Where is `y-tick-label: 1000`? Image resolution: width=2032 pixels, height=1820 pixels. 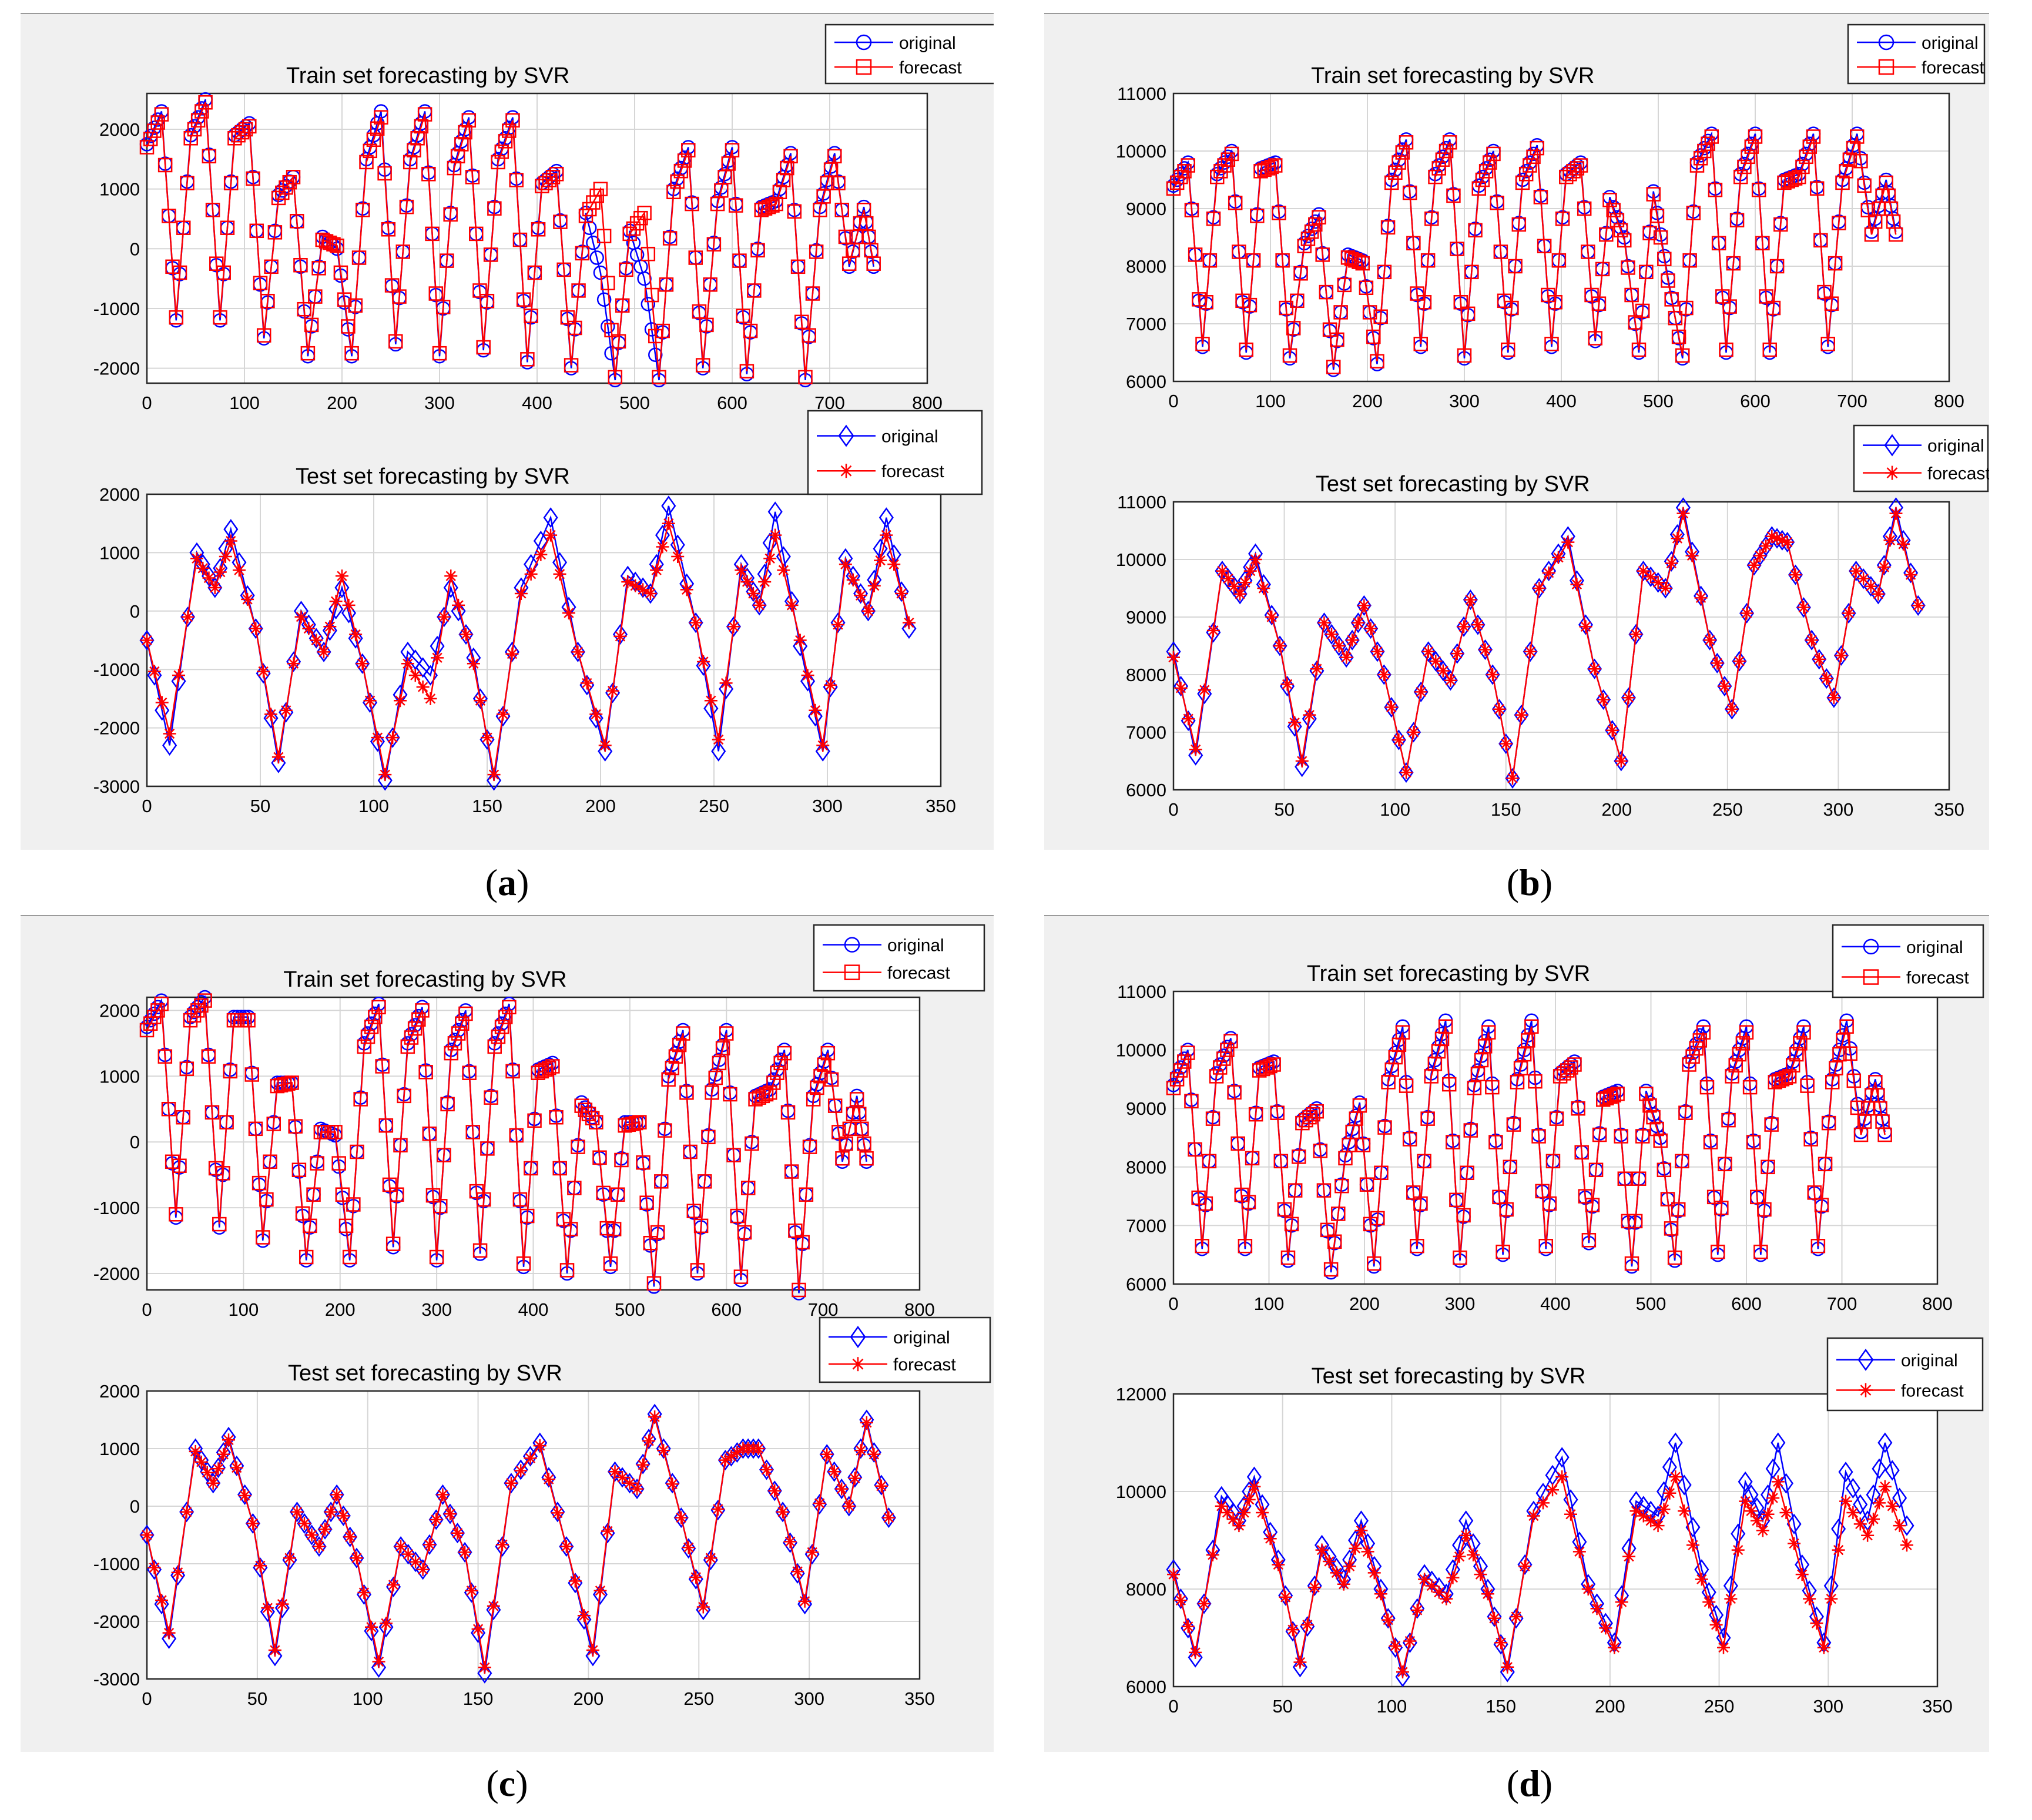 y-tick-label: 1000 is located at coordinates (120, 189).